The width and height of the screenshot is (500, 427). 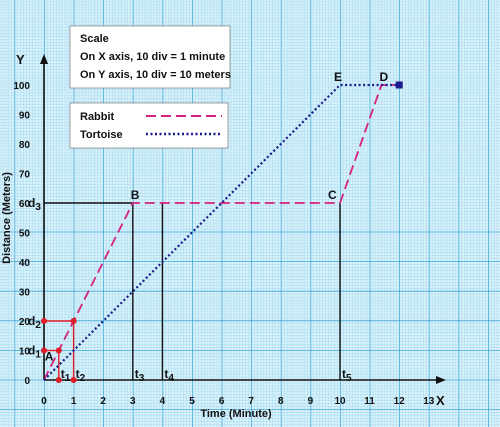 What do you see at coordinates (103, 401) in the screenshot?
I see `x-tick-label: 2` at bounding box center [103, 401].